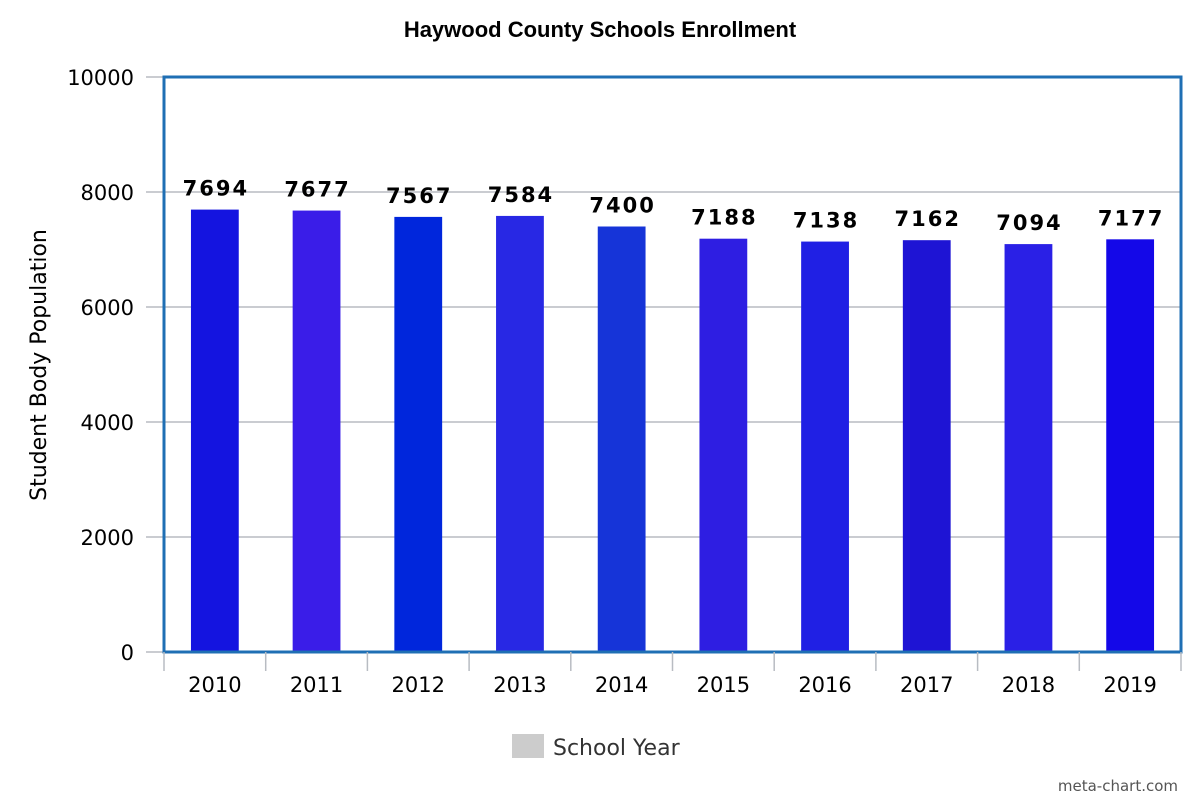  What do you see at coordinates (418, 685) in the screenshot?
I see `x-tick-label-2012: 2012` at bounding box center [418, 685].